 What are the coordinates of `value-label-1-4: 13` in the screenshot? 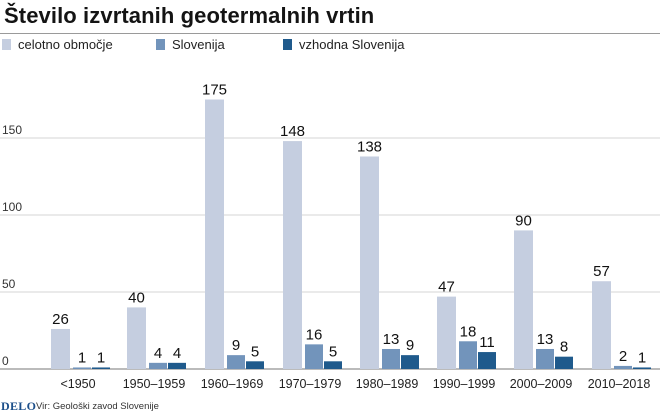 It's located at (391, 339).